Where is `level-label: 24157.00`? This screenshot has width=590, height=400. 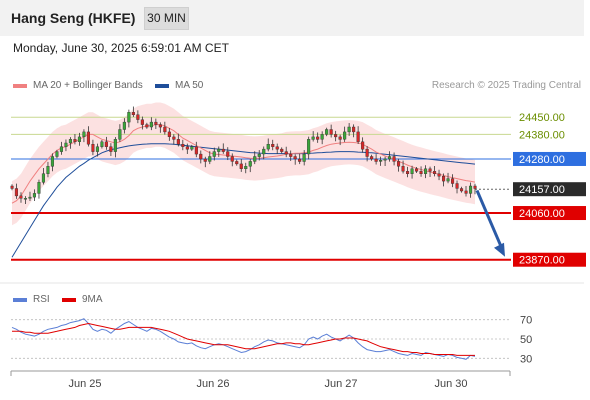
level-label: 24157.00 is located at coordinates (549, 189).